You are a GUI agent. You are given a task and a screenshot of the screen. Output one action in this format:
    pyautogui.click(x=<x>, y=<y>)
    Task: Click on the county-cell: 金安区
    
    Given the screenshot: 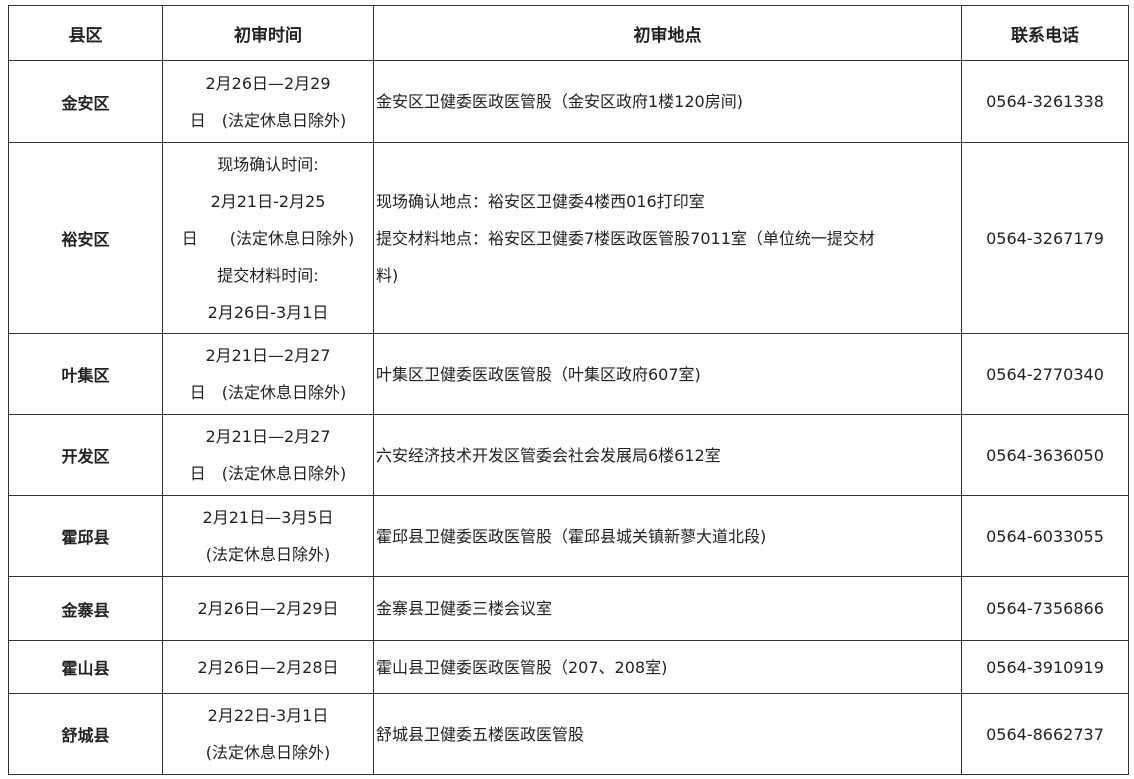 What is the action you would take?
    pyautogui.click(x=85, y=101)
    